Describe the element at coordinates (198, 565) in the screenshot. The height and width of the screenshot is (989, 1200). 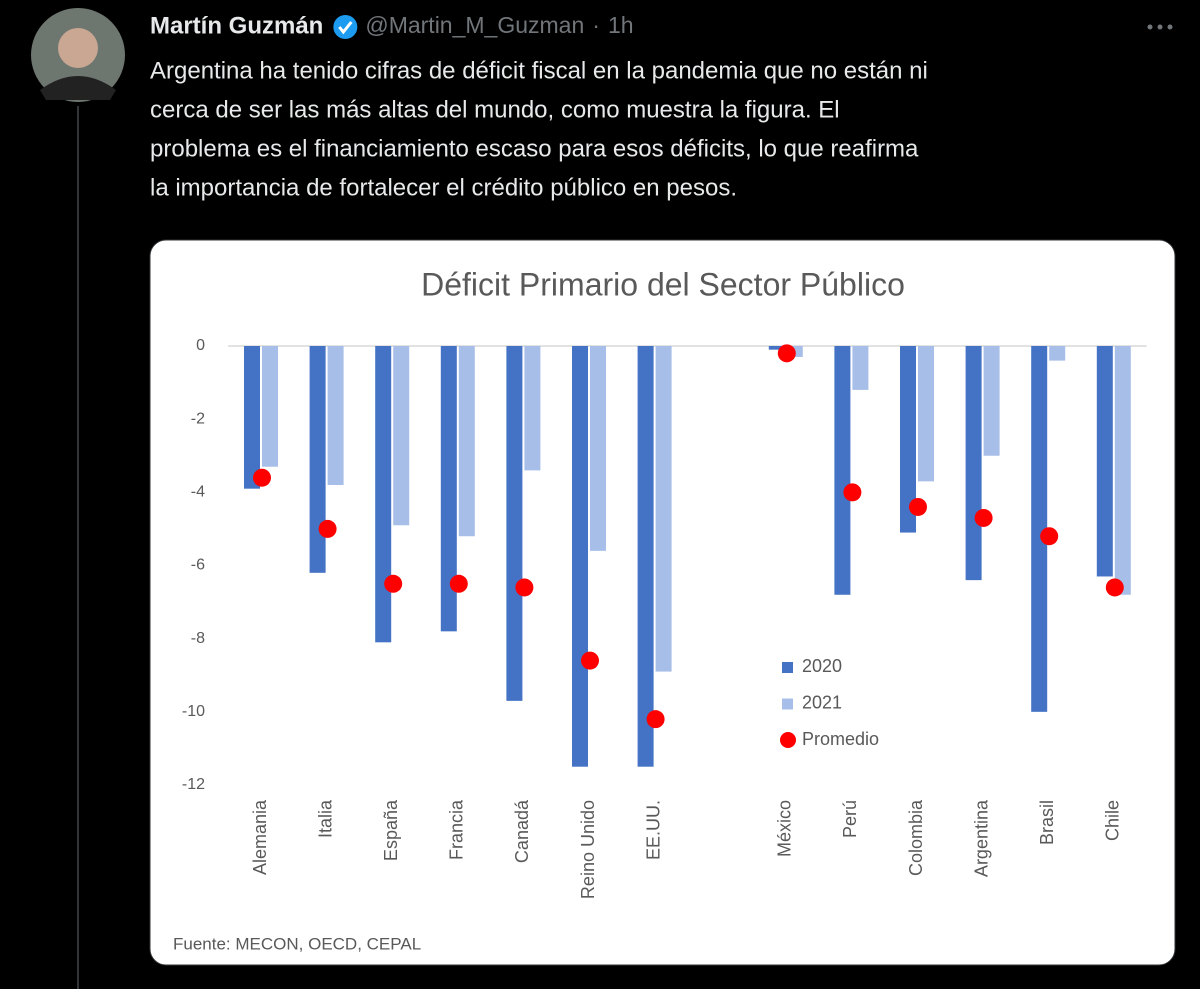
I see `y-tick-label: -6` at that location.